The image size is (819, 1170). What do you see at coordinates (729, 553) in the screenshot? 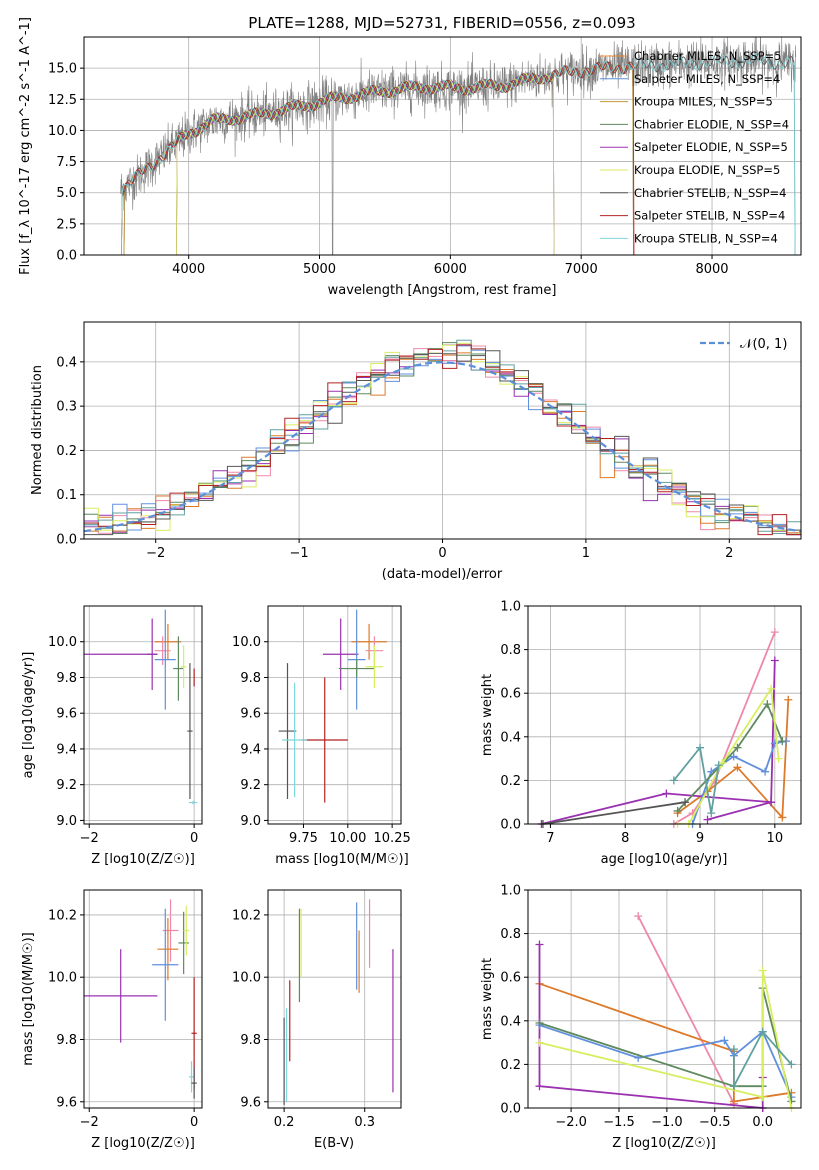
I see `x-tick-label: 2` at bounding box center [729, 553].